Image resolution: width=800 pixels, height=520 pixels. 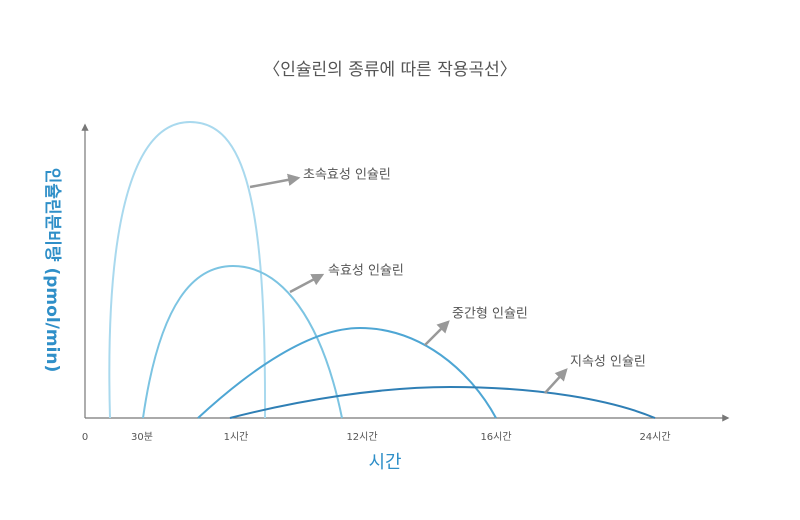 I want to click on x-tick-label: 30분, so click(x=142, y=437).